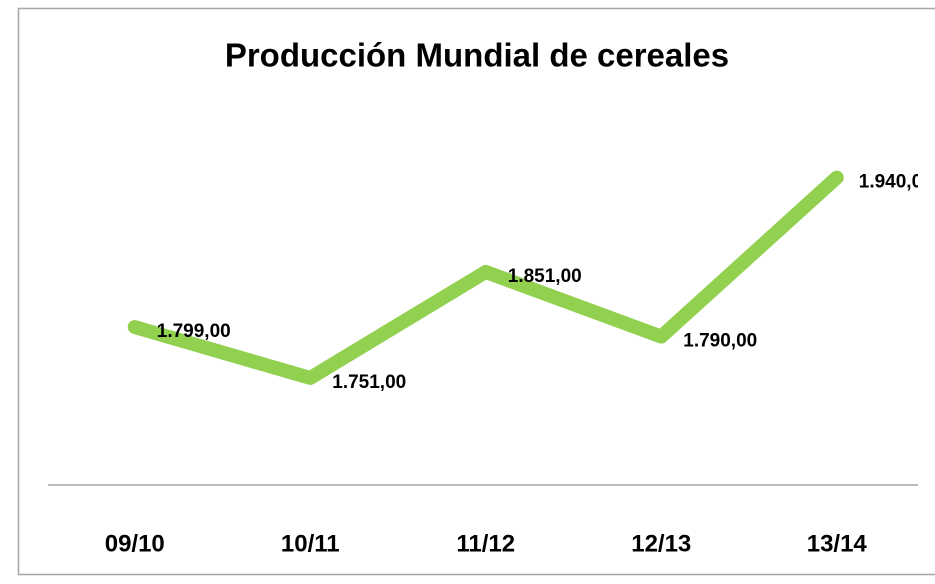 Image resolution: width=935 pixels, height=584 pixels. Describe the element at coordinates (720, 341) in the screenshot. I see `data-label: 1.790,00` at that location.